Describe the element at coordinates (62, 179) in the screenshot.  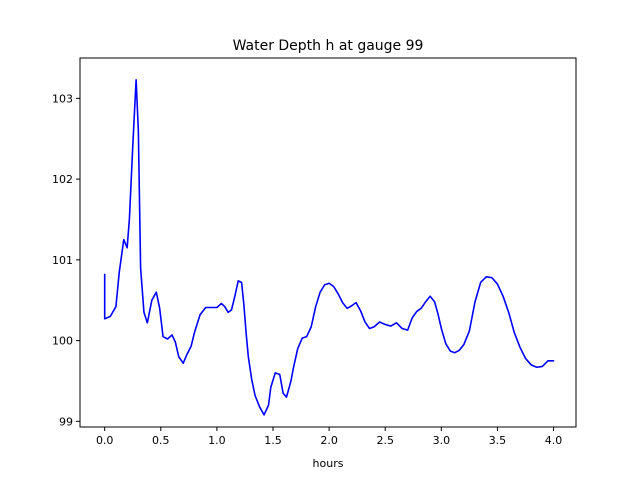
I see `y-tick-label: 102` at that location.